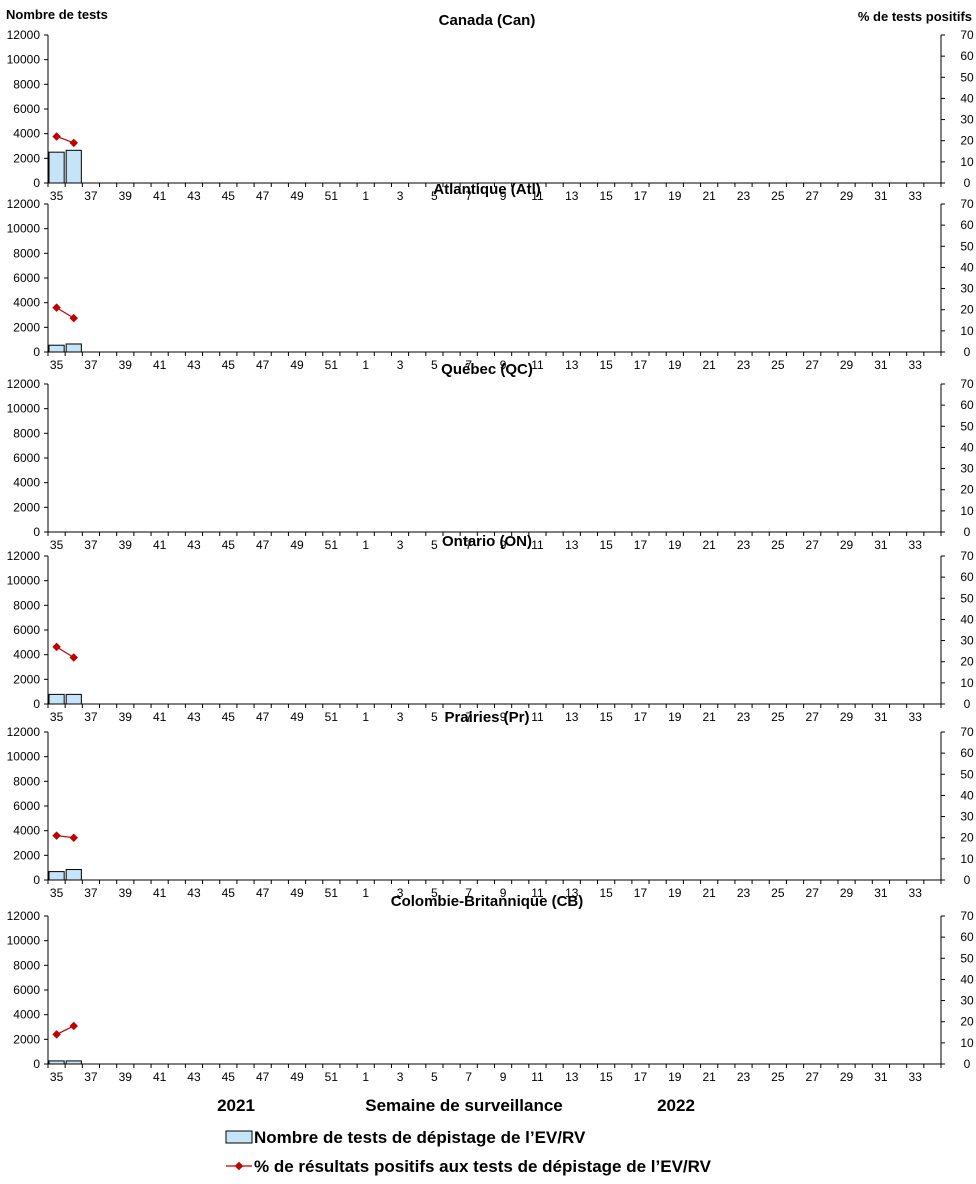 This screenshot has height=1184, width=976. I want to click on right-tick-label: 40, so click(967, 979).